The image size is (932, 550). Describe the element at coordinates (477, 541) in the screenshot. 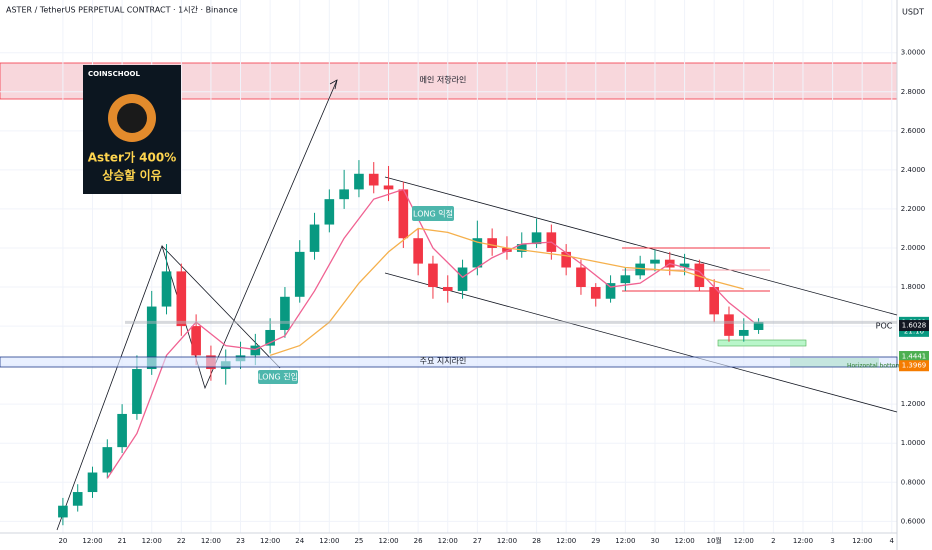

I see `x-tick-label: 27` at that location.